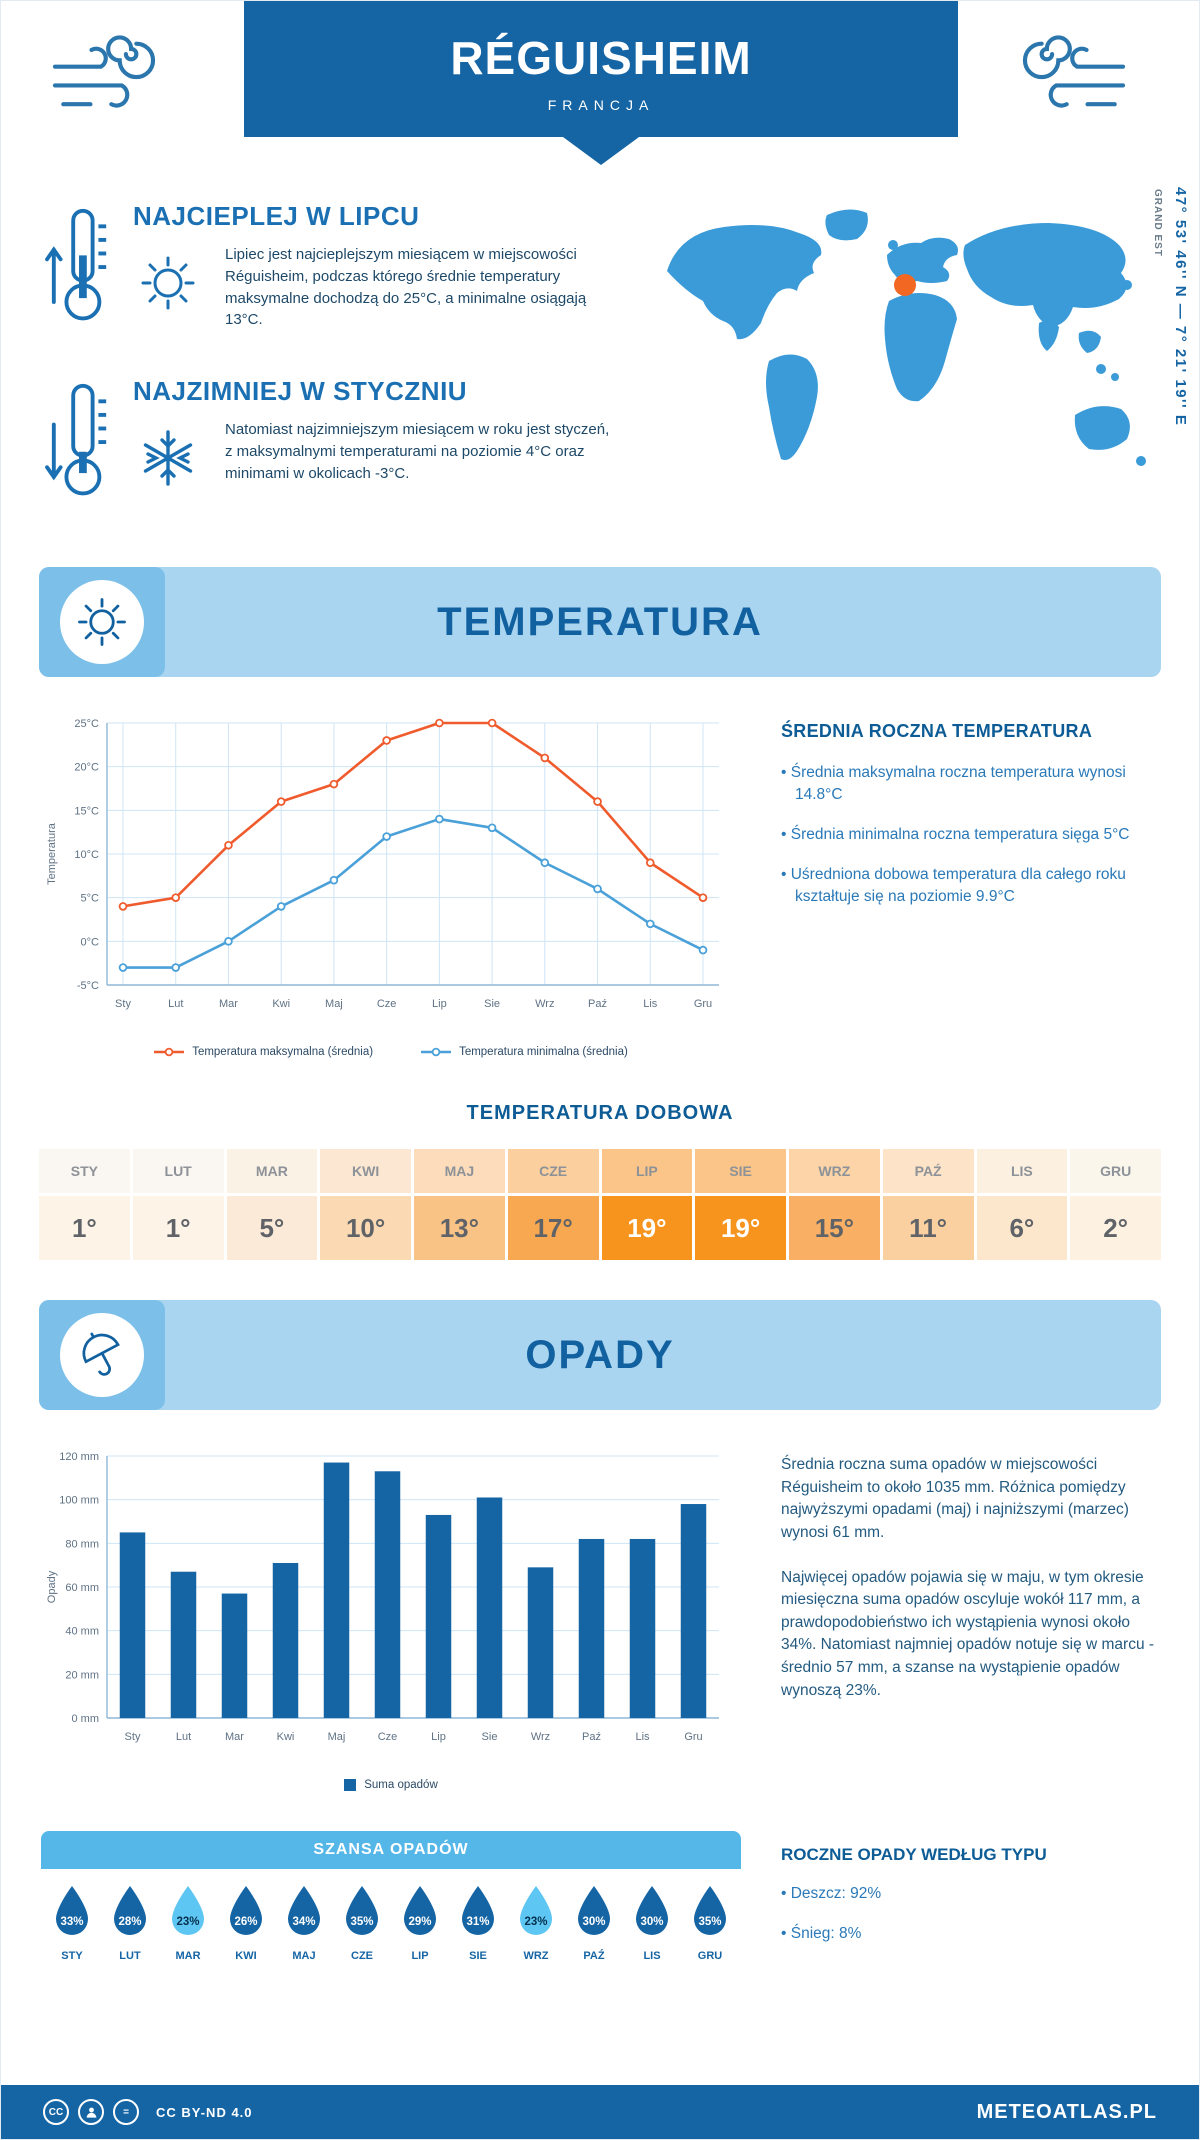  I want to click on temperature-value-cell: 10°, so click(365, 1228).